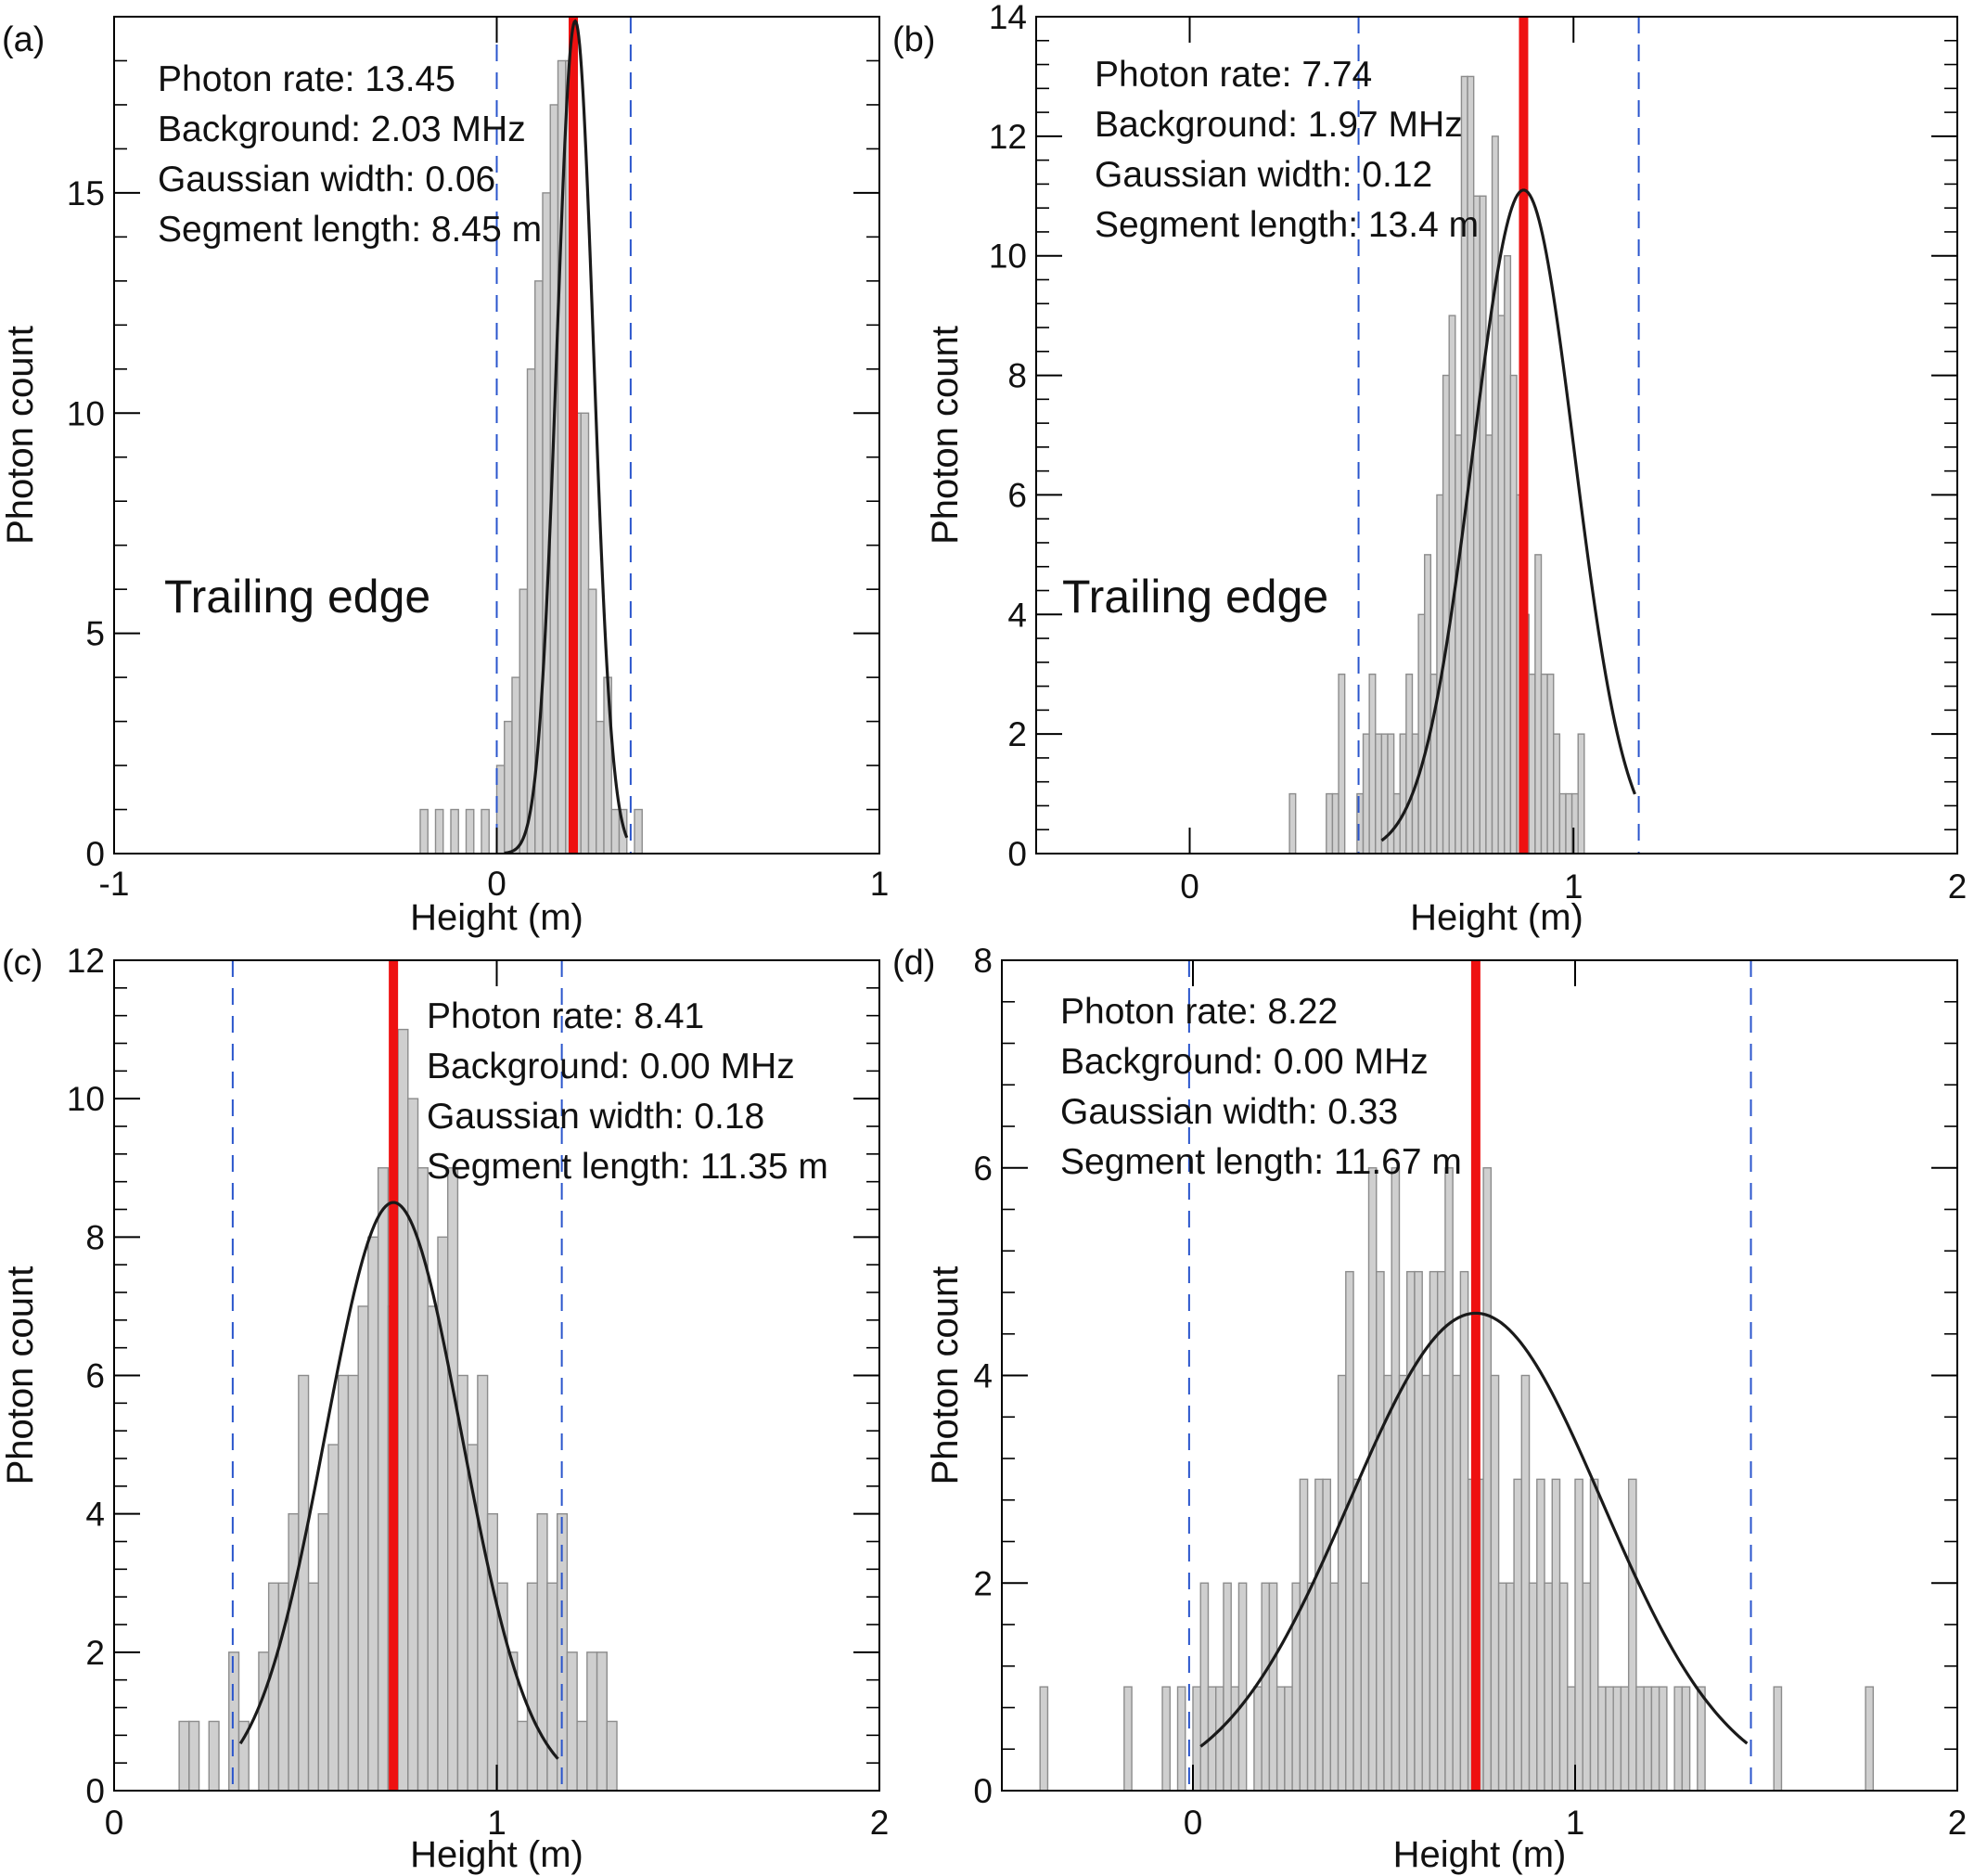 The image size is (1974, 1876). I want to click on y-axis-label: Photon count, so click(946, 435).